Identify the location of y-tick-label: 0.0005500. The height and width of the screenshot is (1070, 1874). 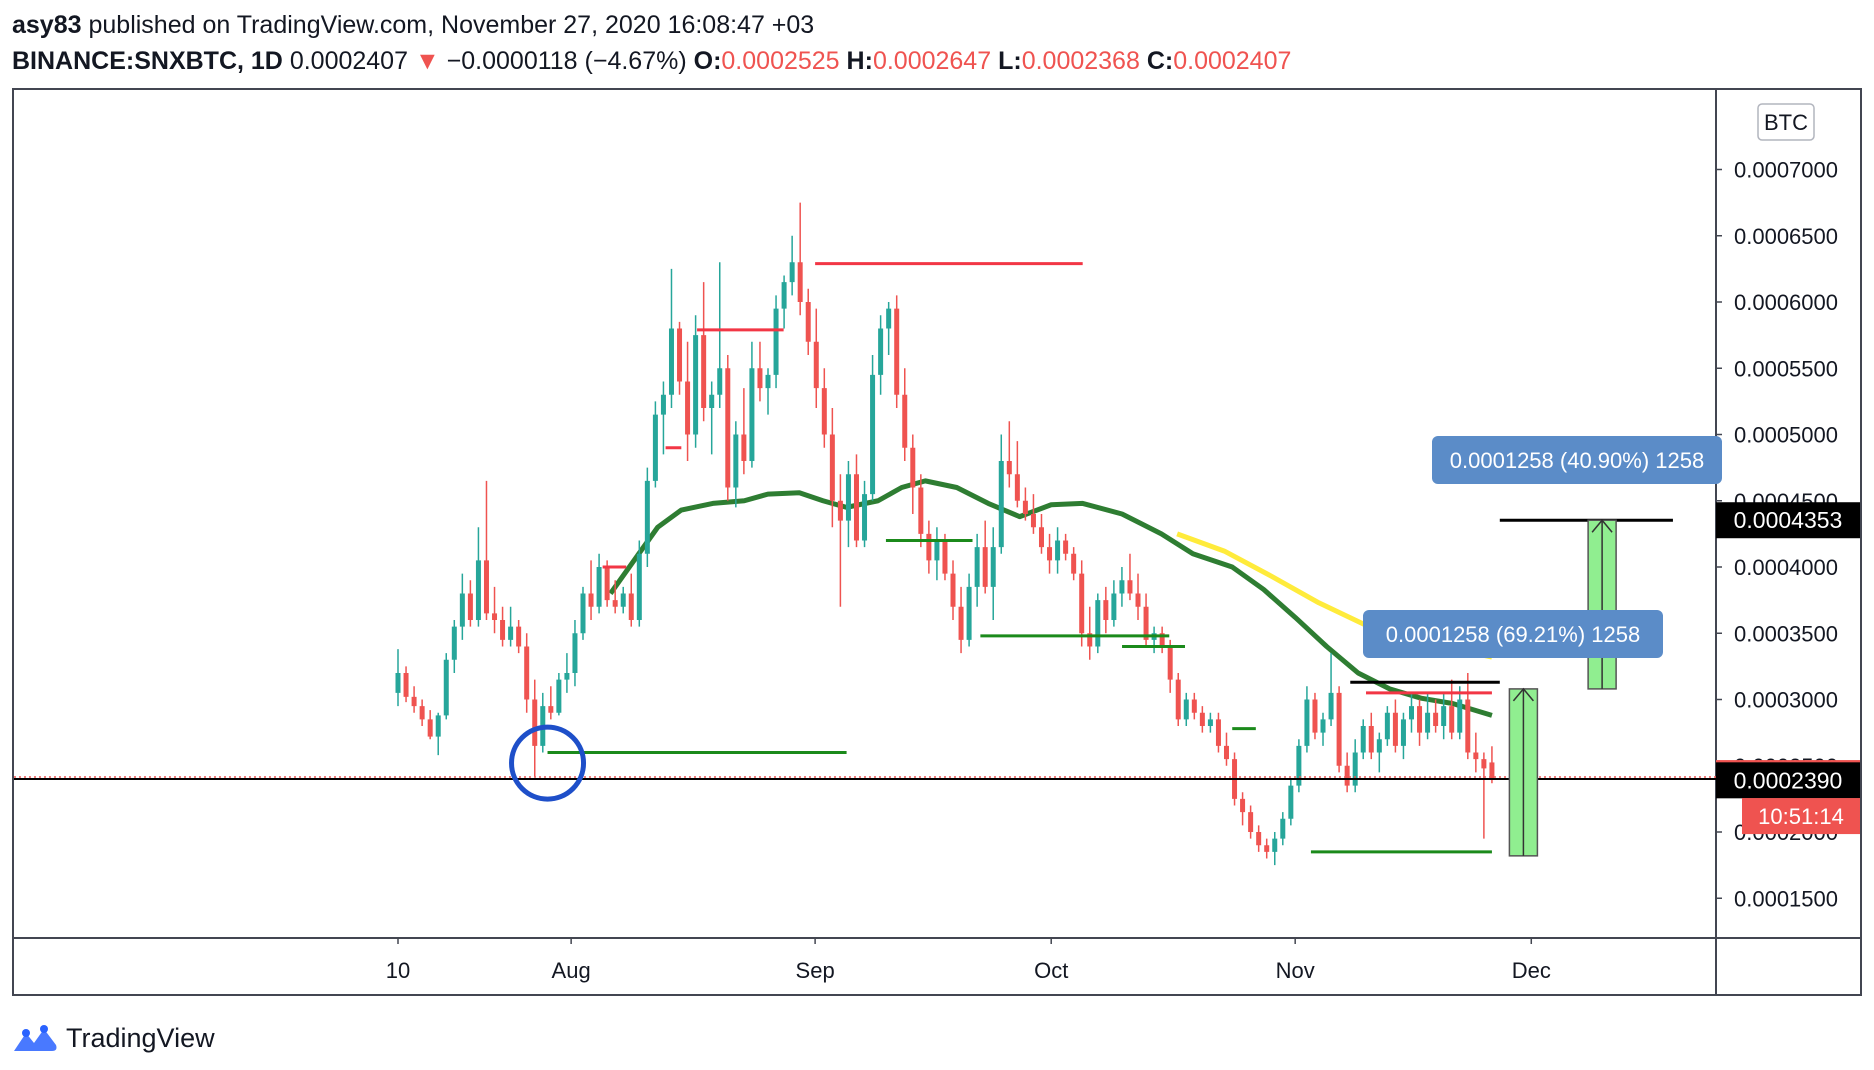
(1786, 368).